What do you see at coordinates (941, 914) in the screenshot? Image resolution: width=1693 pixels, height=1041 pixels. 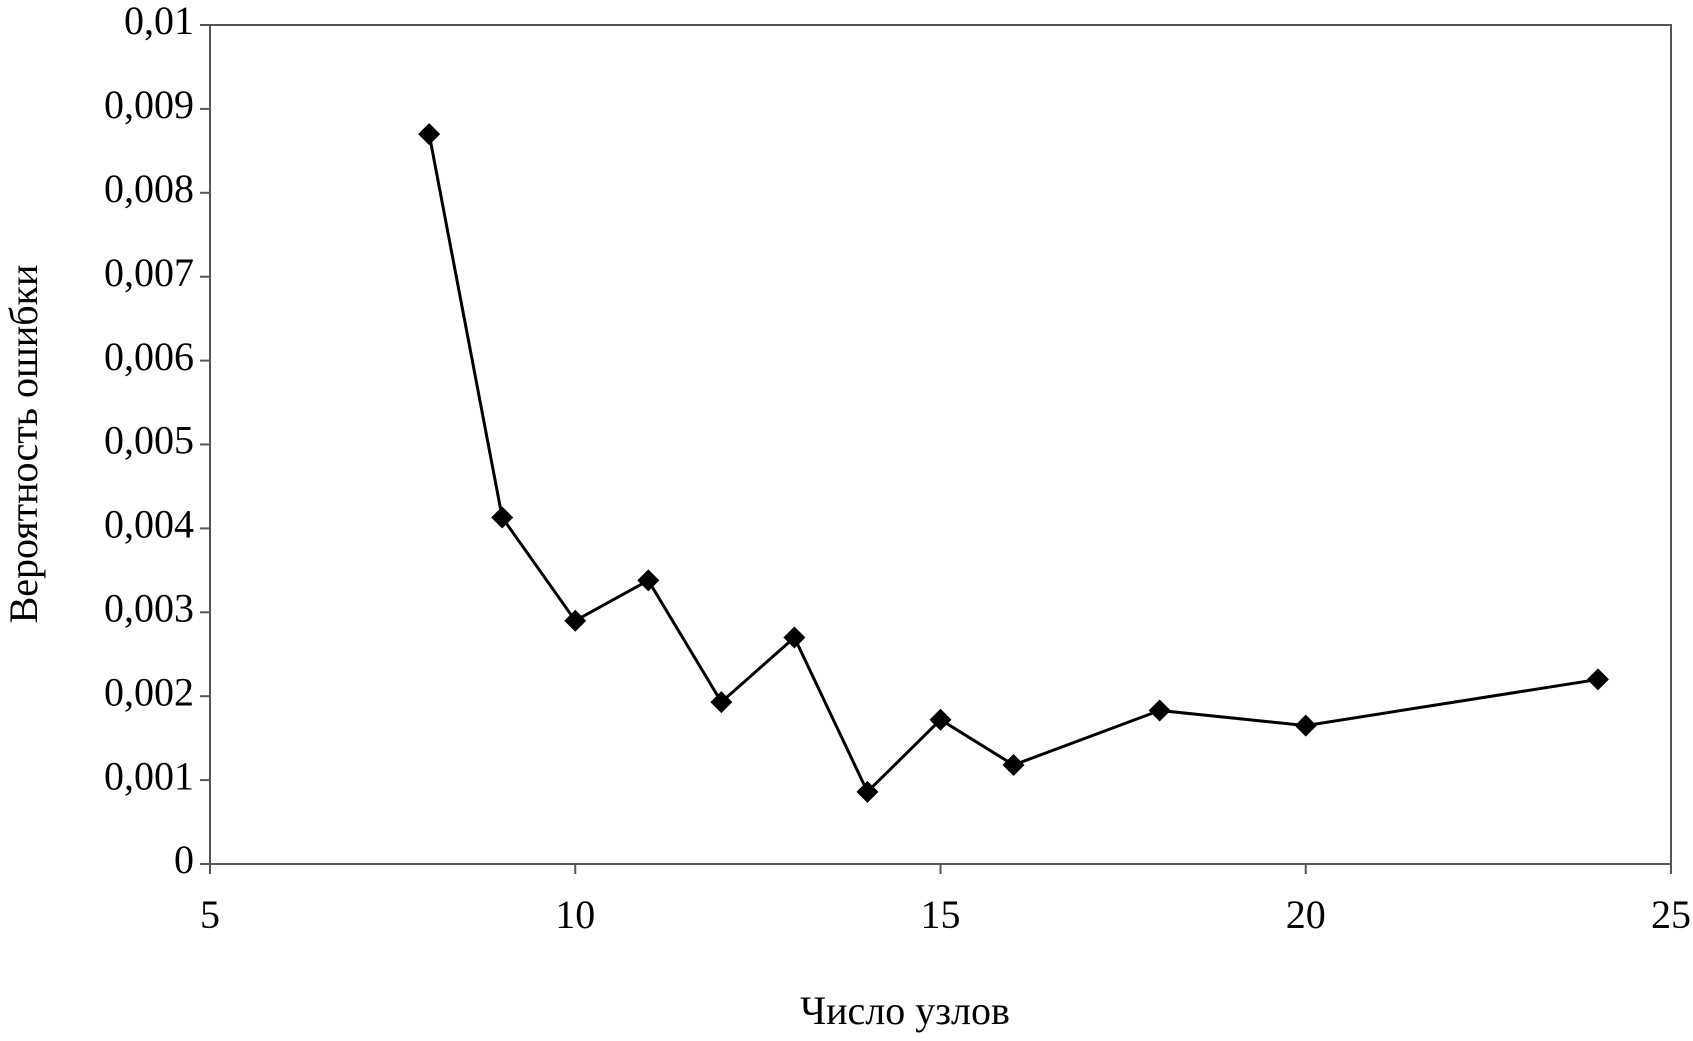 I see `x-tick-label: 15` at bounding box center [941, 914].